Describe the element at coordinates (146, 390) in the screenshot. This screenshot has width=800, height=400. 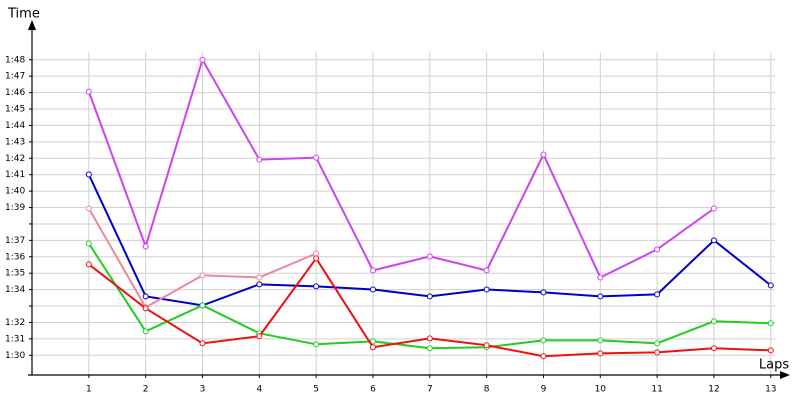
I see `x-tick-label: 2` at that location.